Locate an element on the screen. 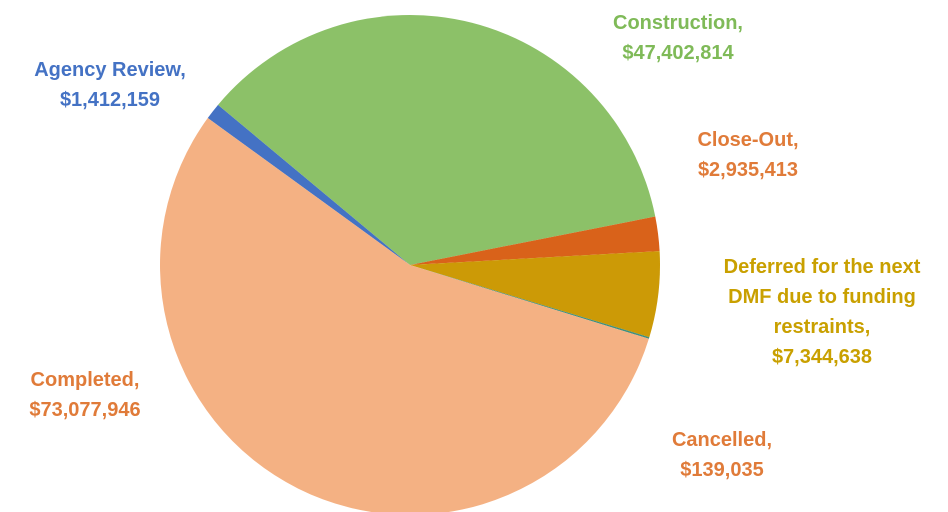 This screenshot has width=948, height=512. label-name: Completed, is located at coordinates (85, 380).